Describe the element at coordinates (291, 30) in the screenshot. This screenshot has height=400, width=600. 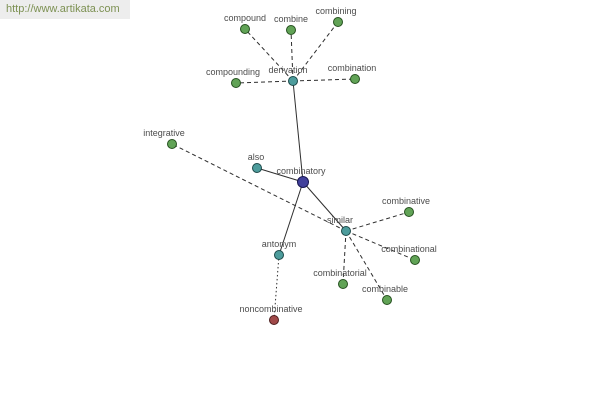
I see `node-combine` at that location.